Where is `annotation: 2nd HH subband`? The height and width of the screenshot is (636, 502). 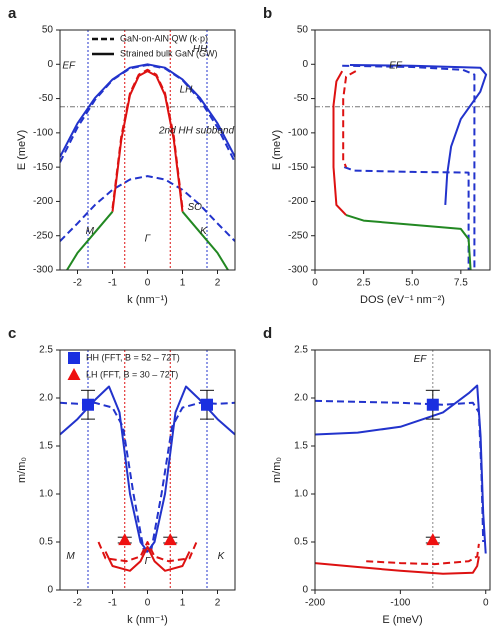
annotation: 2nd HH subband is located at coordinates (196, 130).